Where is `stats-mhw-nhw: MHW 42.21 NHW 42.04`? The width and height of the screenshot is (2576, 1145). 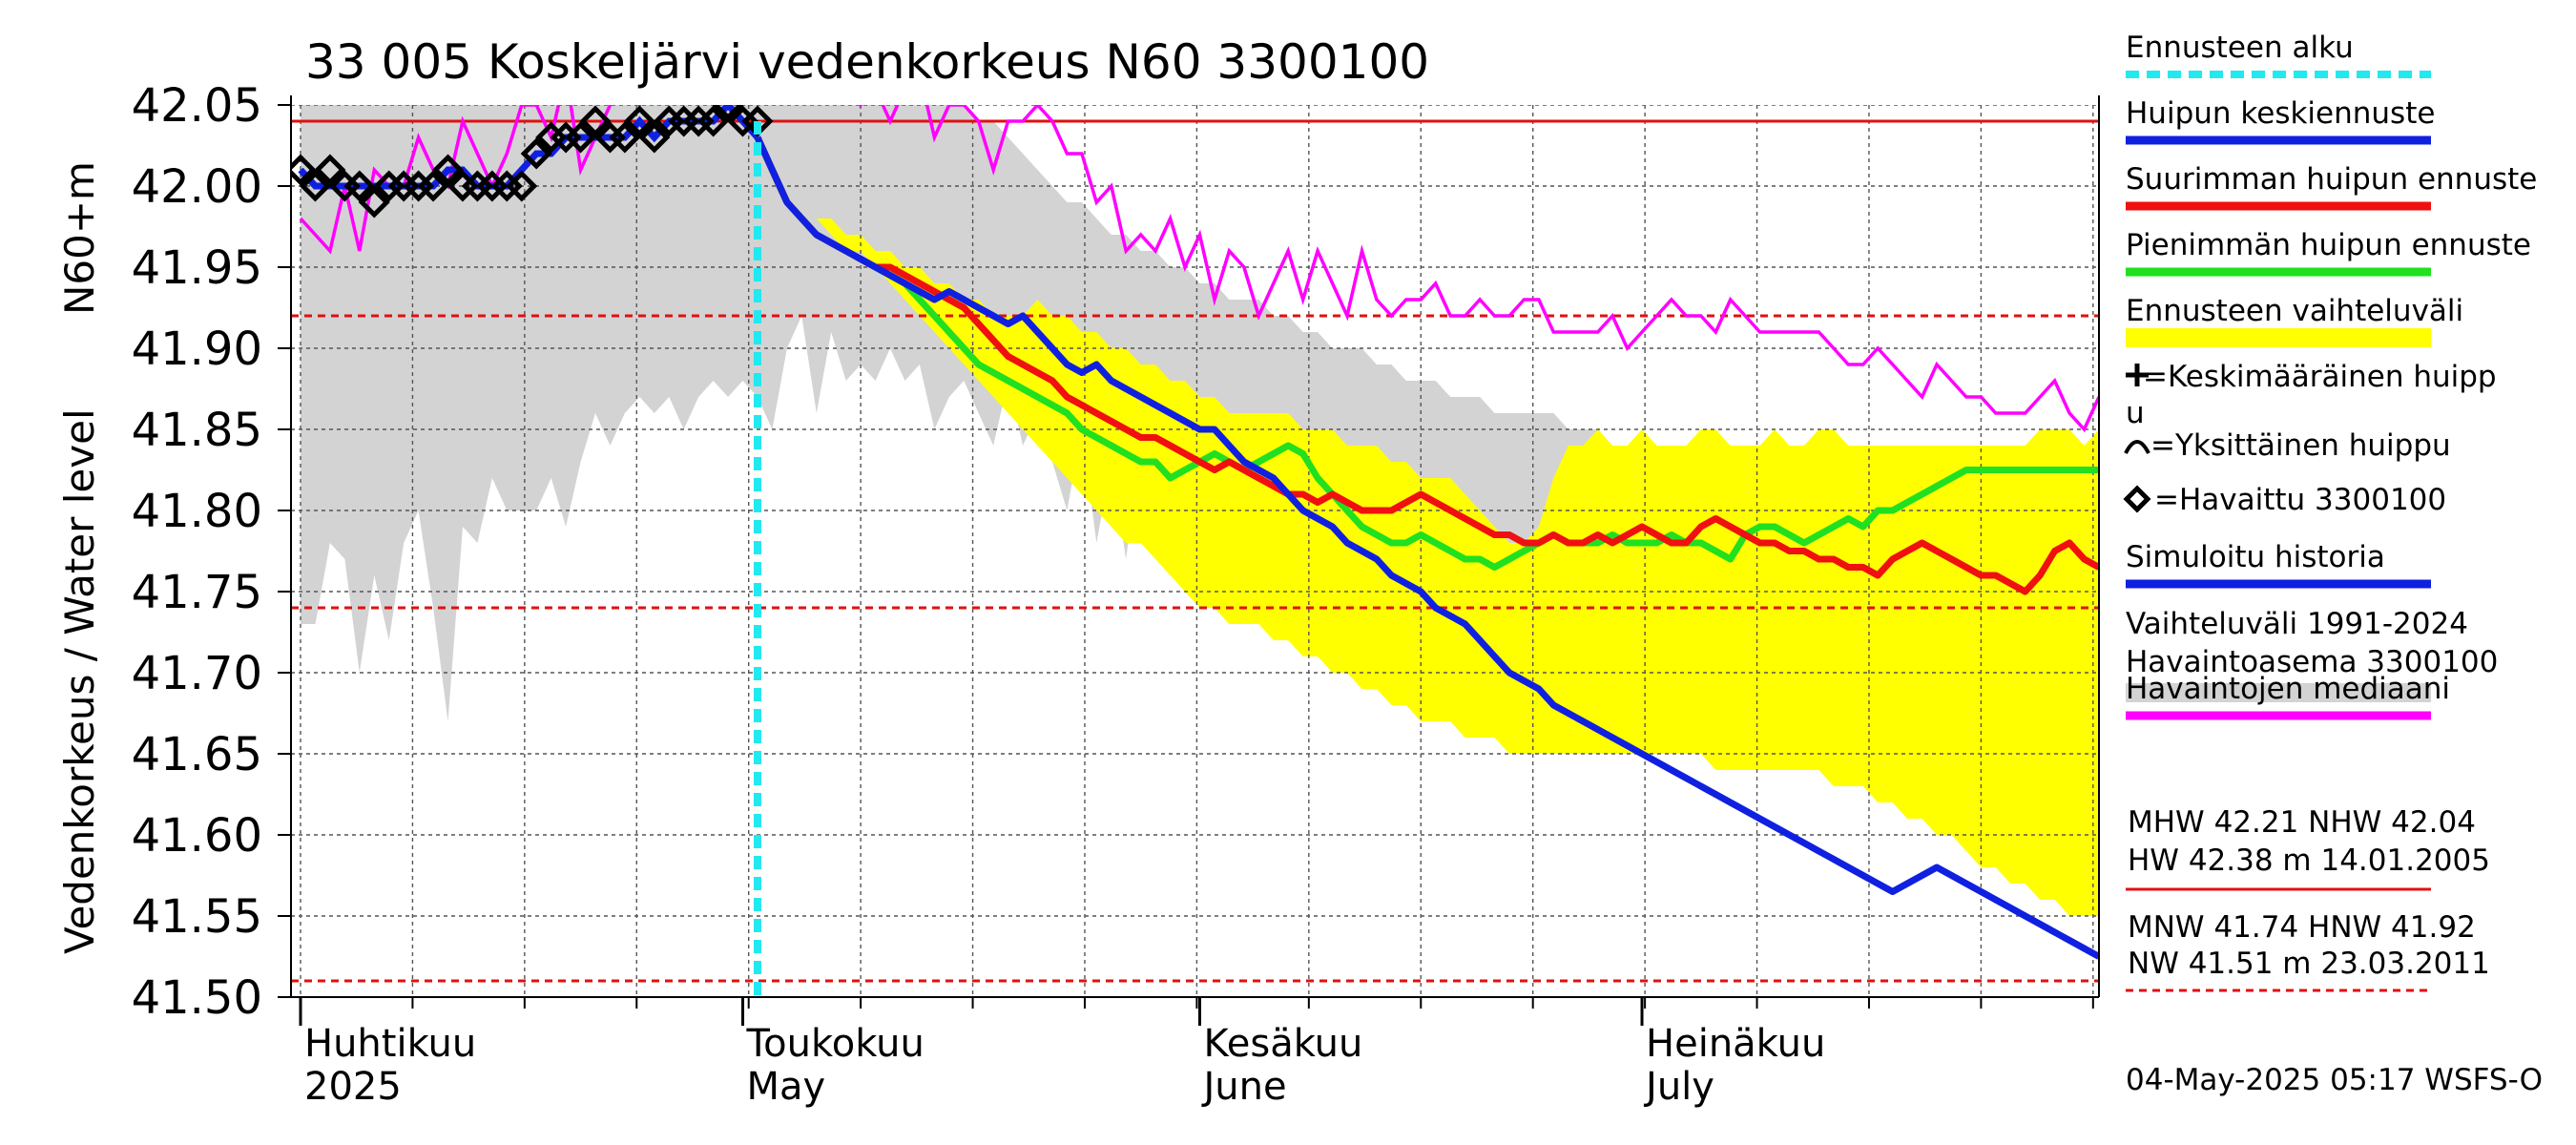
stats-mhw-nhw: MHW 42.21 NHW 42.04 is located at coordinates (2302, 823).